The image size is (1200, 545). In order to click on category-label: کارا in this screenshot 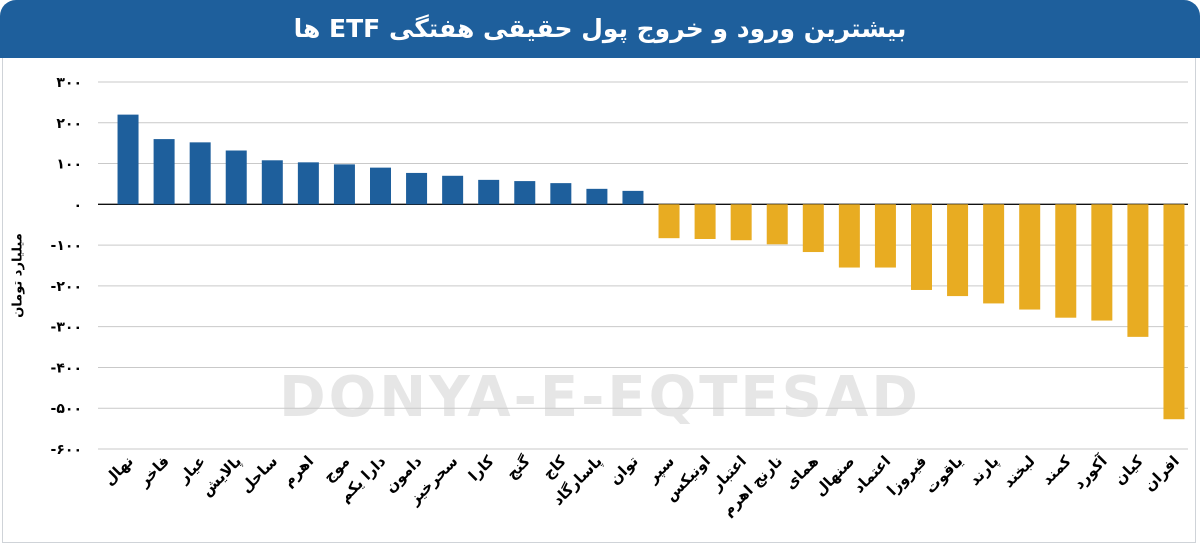, I will do `click(481, 468)`.